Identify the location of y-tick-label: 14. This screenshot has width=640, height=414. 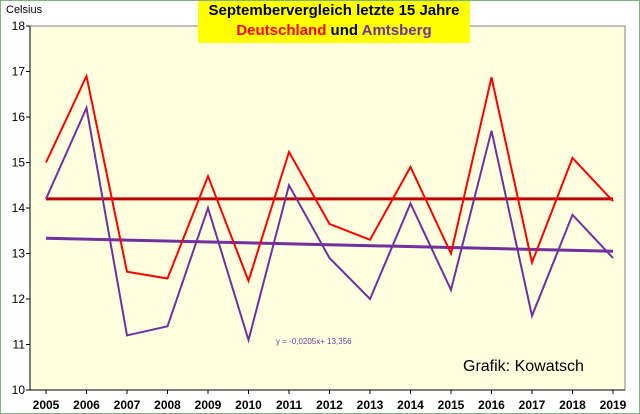
(19, 208).